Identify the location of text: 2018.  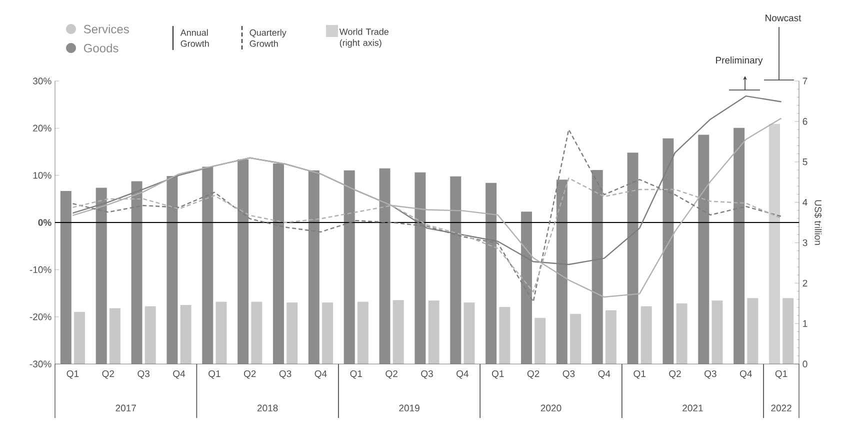
(267, 408).